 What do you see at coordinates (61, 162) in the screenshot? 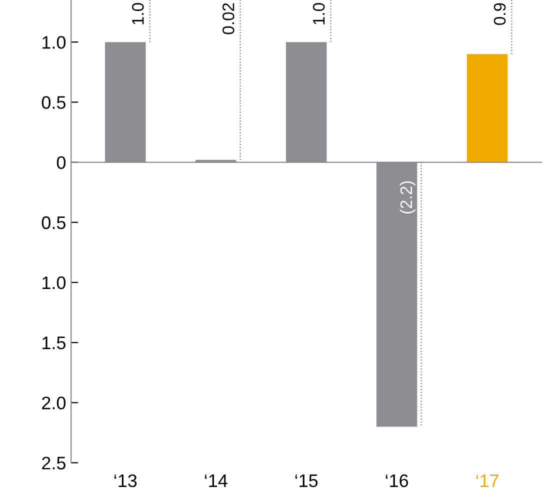
I see `y-tick-label: 0` at bounding box center [61, 162].